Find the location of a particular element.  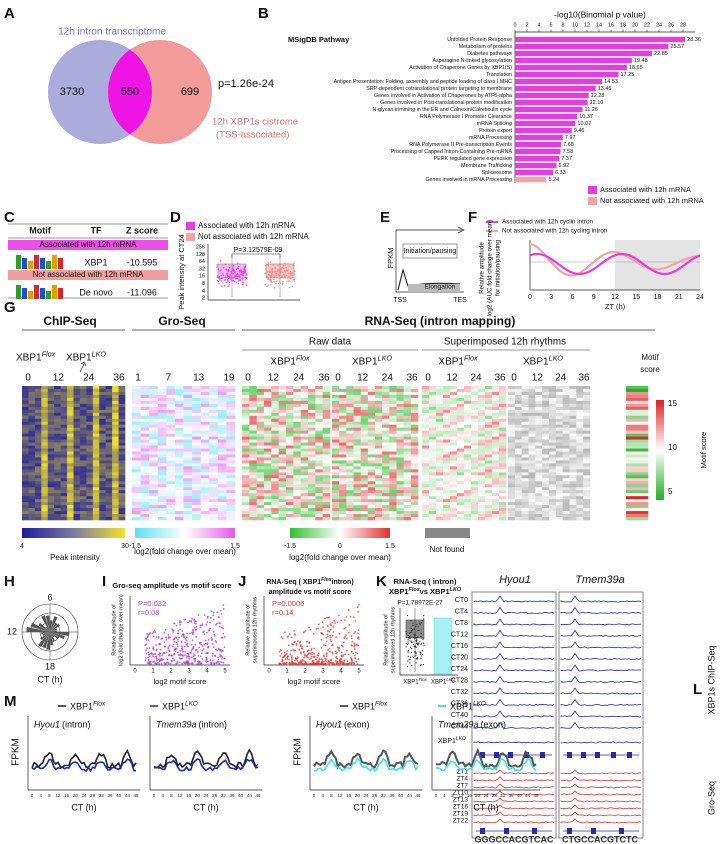

label: log2(fold change over mean) is located at coordinates (340, 557).